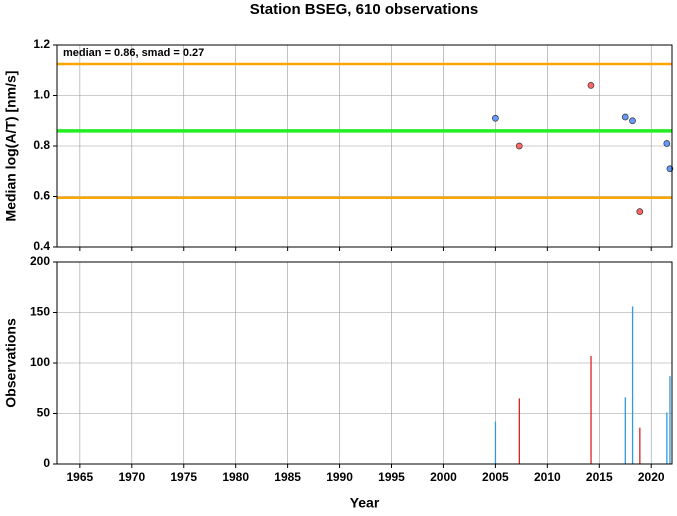 The width and height of the screenshot is (677, 516). What do you see at coordinates (11, 146) in the screenshot?
I see `y-axis-label: Median log(A/T) [nm/s]` at bounding box center [11, 146].